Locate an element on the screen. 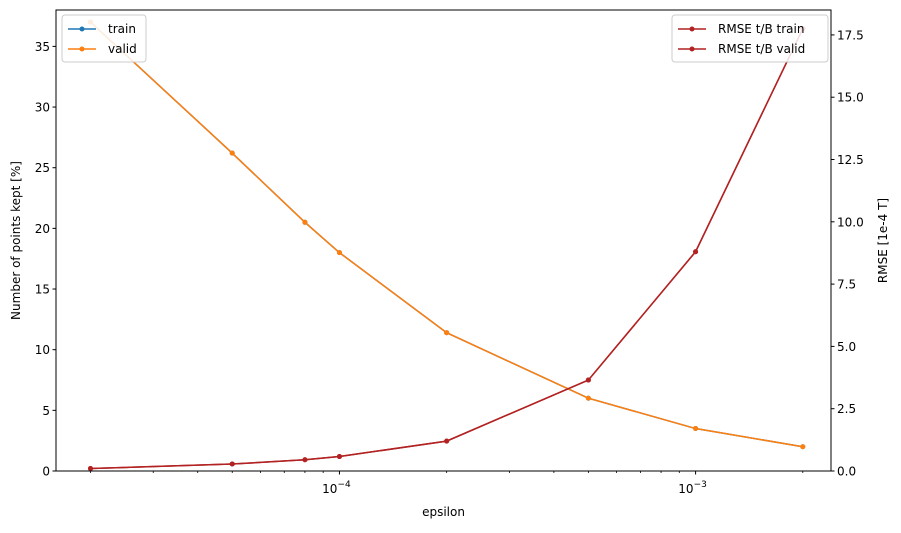  y-axis-label-left: Number of points kept [%] is located at coordinates (16, 240).